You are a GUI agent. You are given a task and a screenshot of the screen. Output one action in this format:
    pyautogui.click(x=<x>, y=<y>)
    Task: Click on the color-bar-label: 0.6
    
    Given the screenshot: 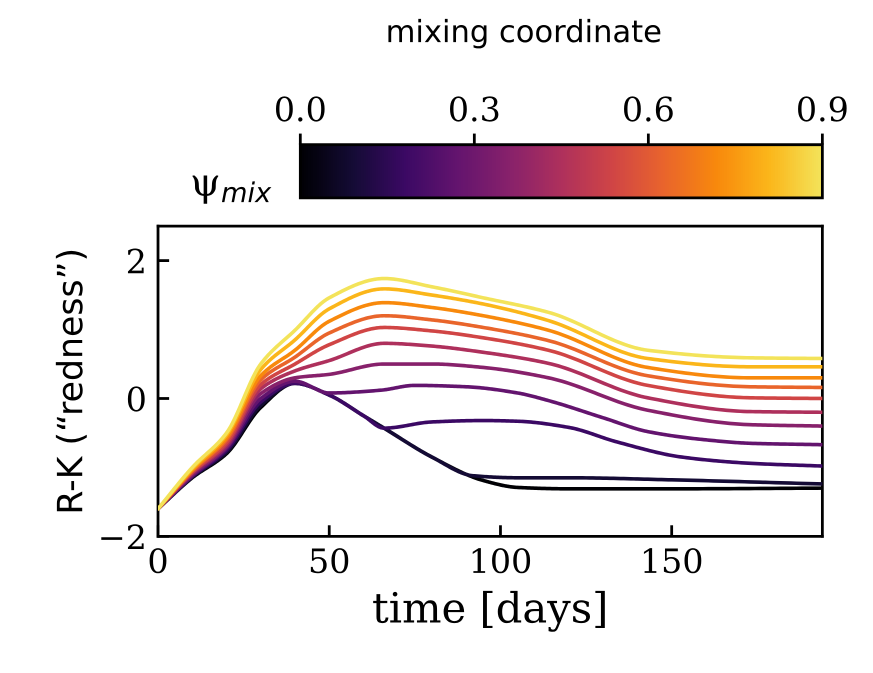 What is the action you would take?
    pyautogui.click(x=648, y=109)
    